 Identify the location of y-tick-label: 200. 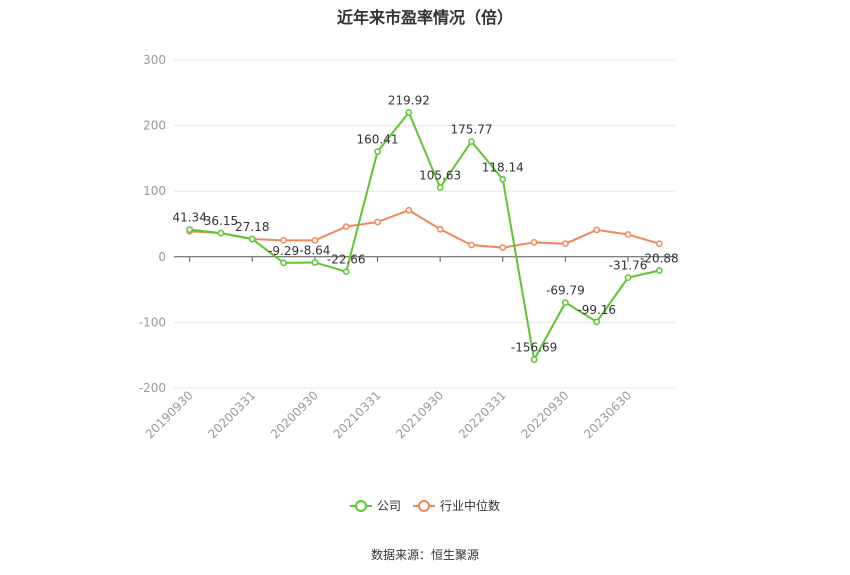
(154, 126).